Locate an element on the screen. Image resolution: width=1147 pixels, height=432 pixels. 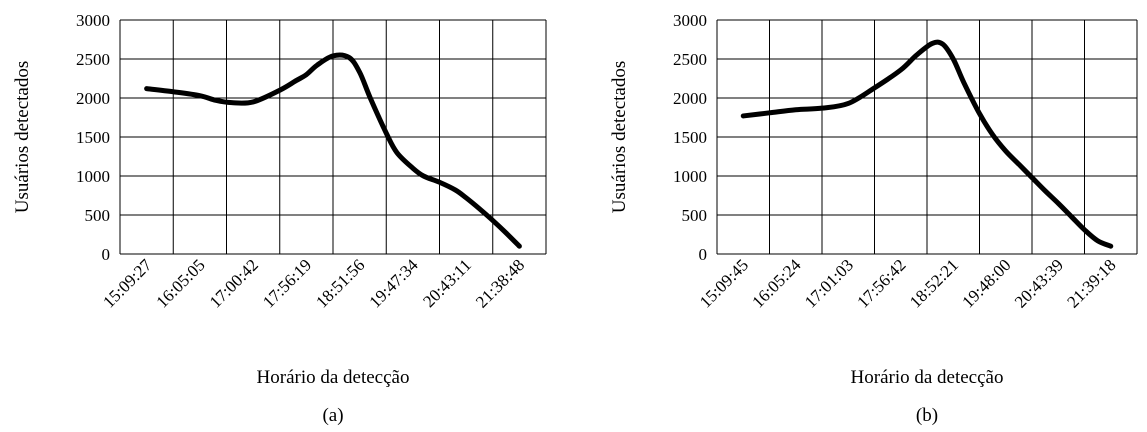
x-tick-label: 19:47:34 is located at coordinates (394, 283).